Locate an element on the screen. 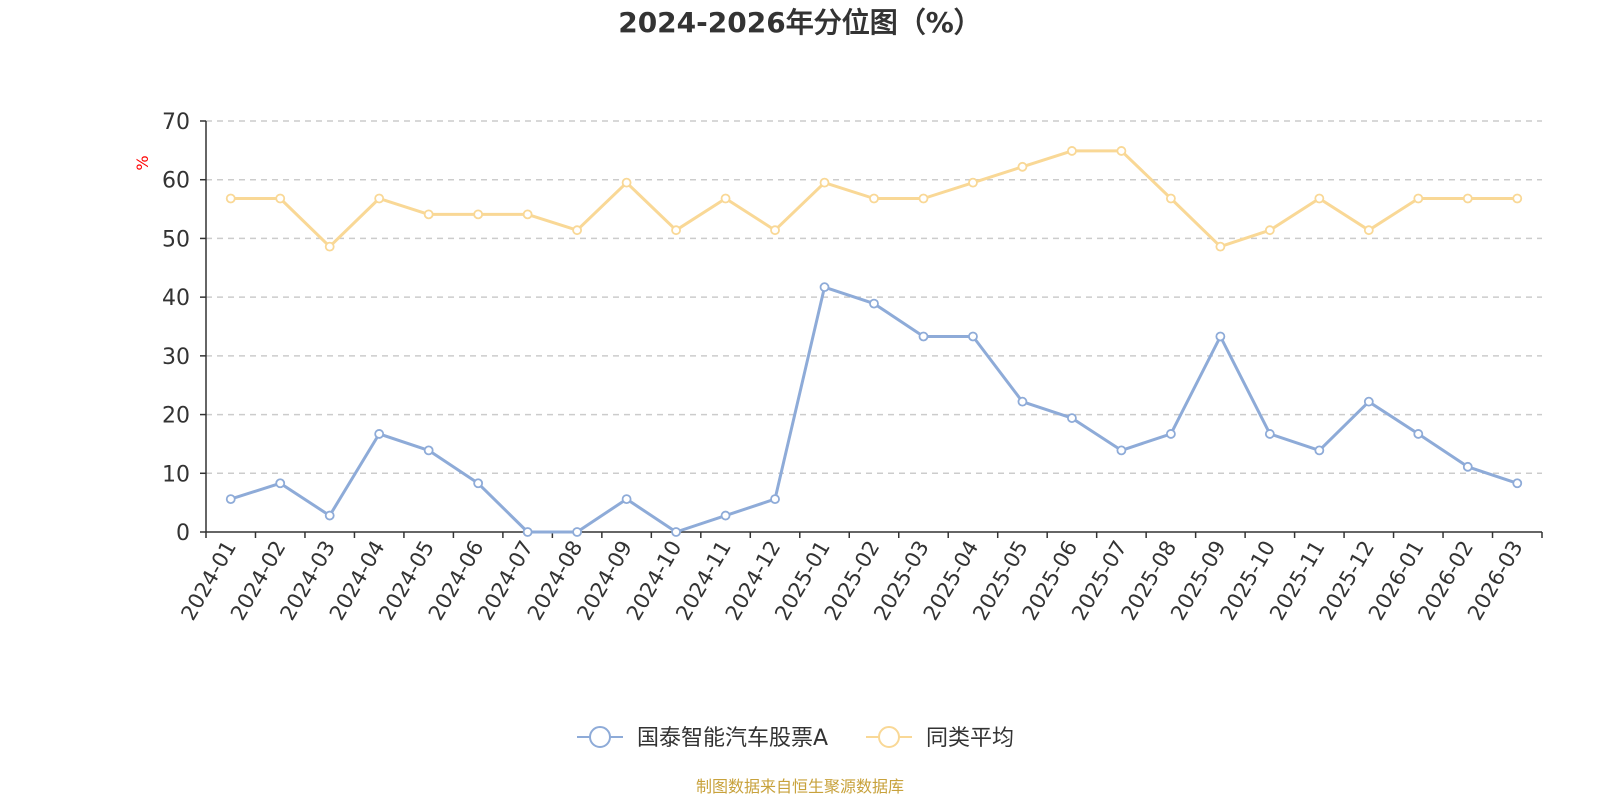 Image resolution: width=1600 pixels, height=800 pixels. y-tick-label: 70 is located at coordinates (176, 122).